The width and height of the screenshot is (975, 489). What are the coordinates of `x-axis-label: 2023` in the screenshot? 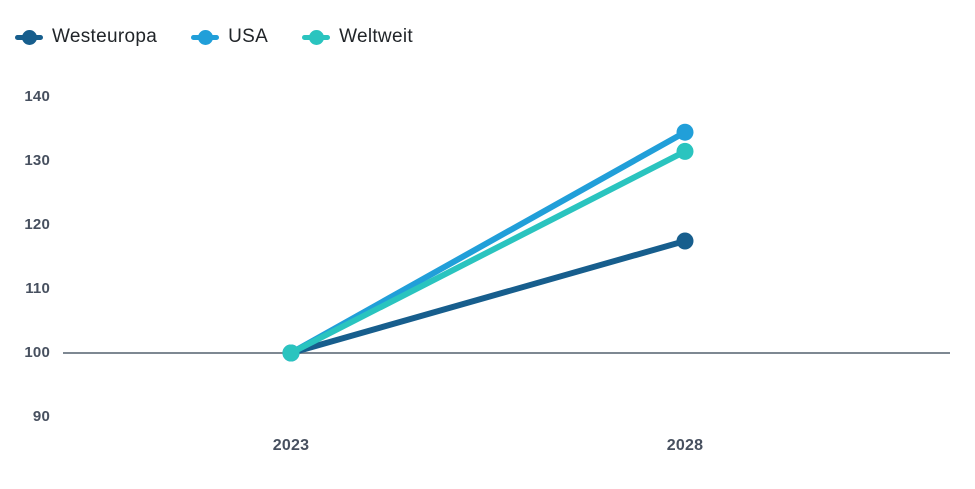 It's located at (291, 445).